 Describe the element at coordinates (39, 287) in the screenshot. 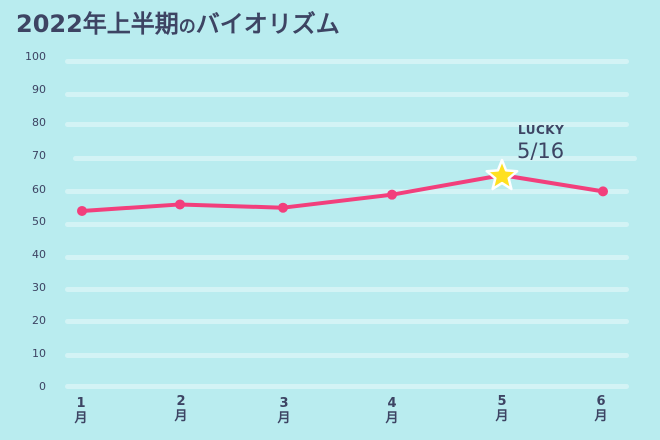

I see `y-tick-30: 30` at that location.